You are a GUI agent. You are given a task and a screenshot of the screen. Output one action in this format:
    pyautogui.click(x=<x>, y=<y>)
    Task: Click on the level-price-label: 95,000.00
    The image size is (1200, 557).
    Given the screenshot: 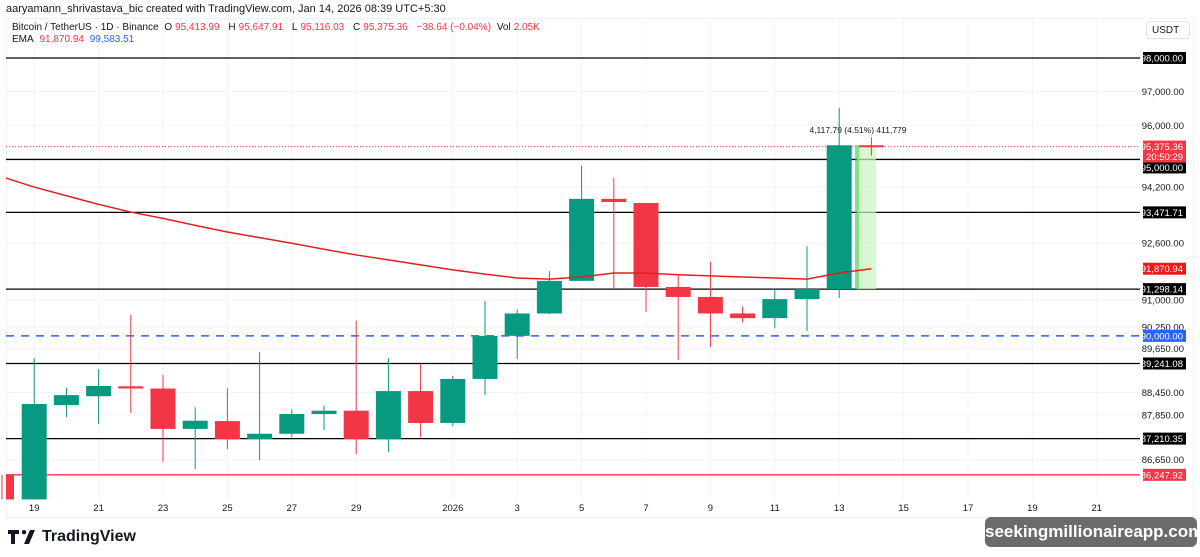 What is the action you would take?
    pyautogui.click(x=1162, y=168)
    